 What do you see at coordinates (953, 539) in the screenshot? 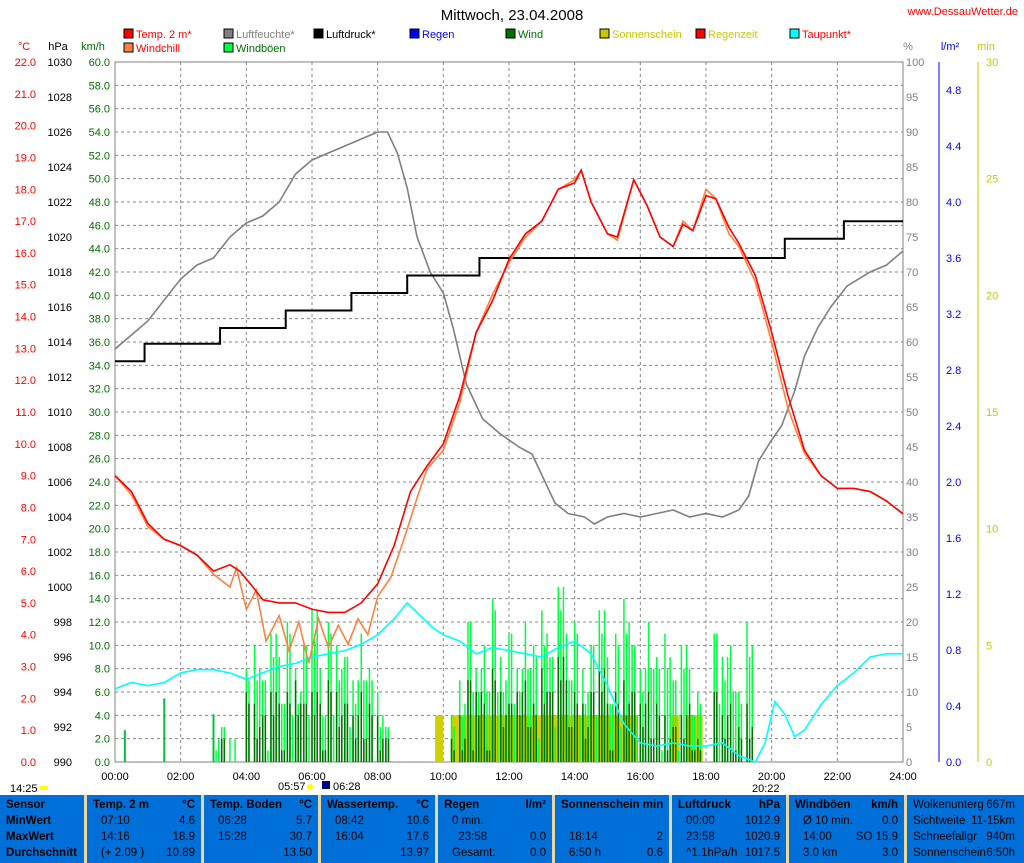
I see `y-tick-rain: 1.6` at bounding box center [953, 539].